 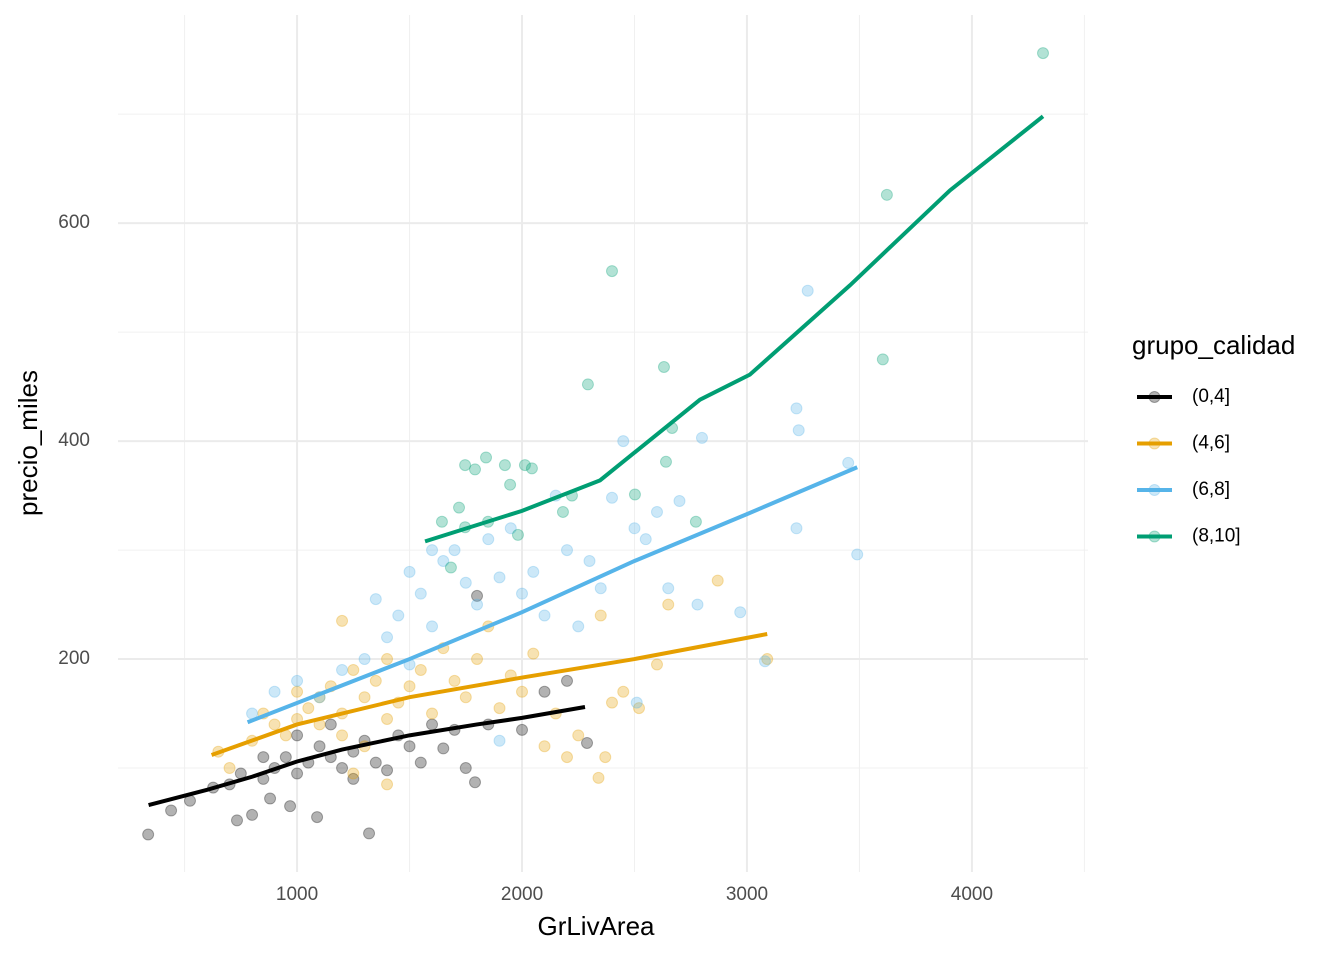 I want to click on x-tick-label: 3000, so click(x=747, y=894).